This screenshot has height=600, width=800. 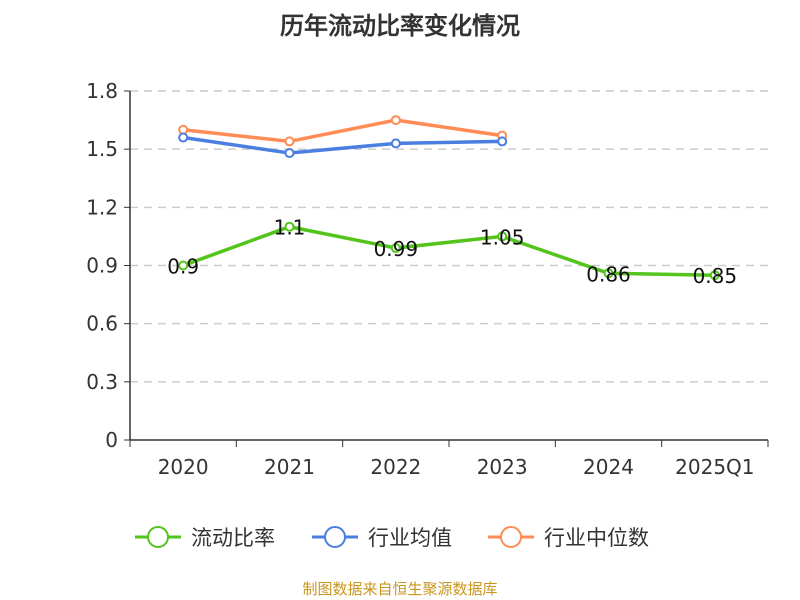 What do you see at coordinates (289, 467) in the screenshot?
I see `x-tick-label: 2021` at bounding box center [289, 467].